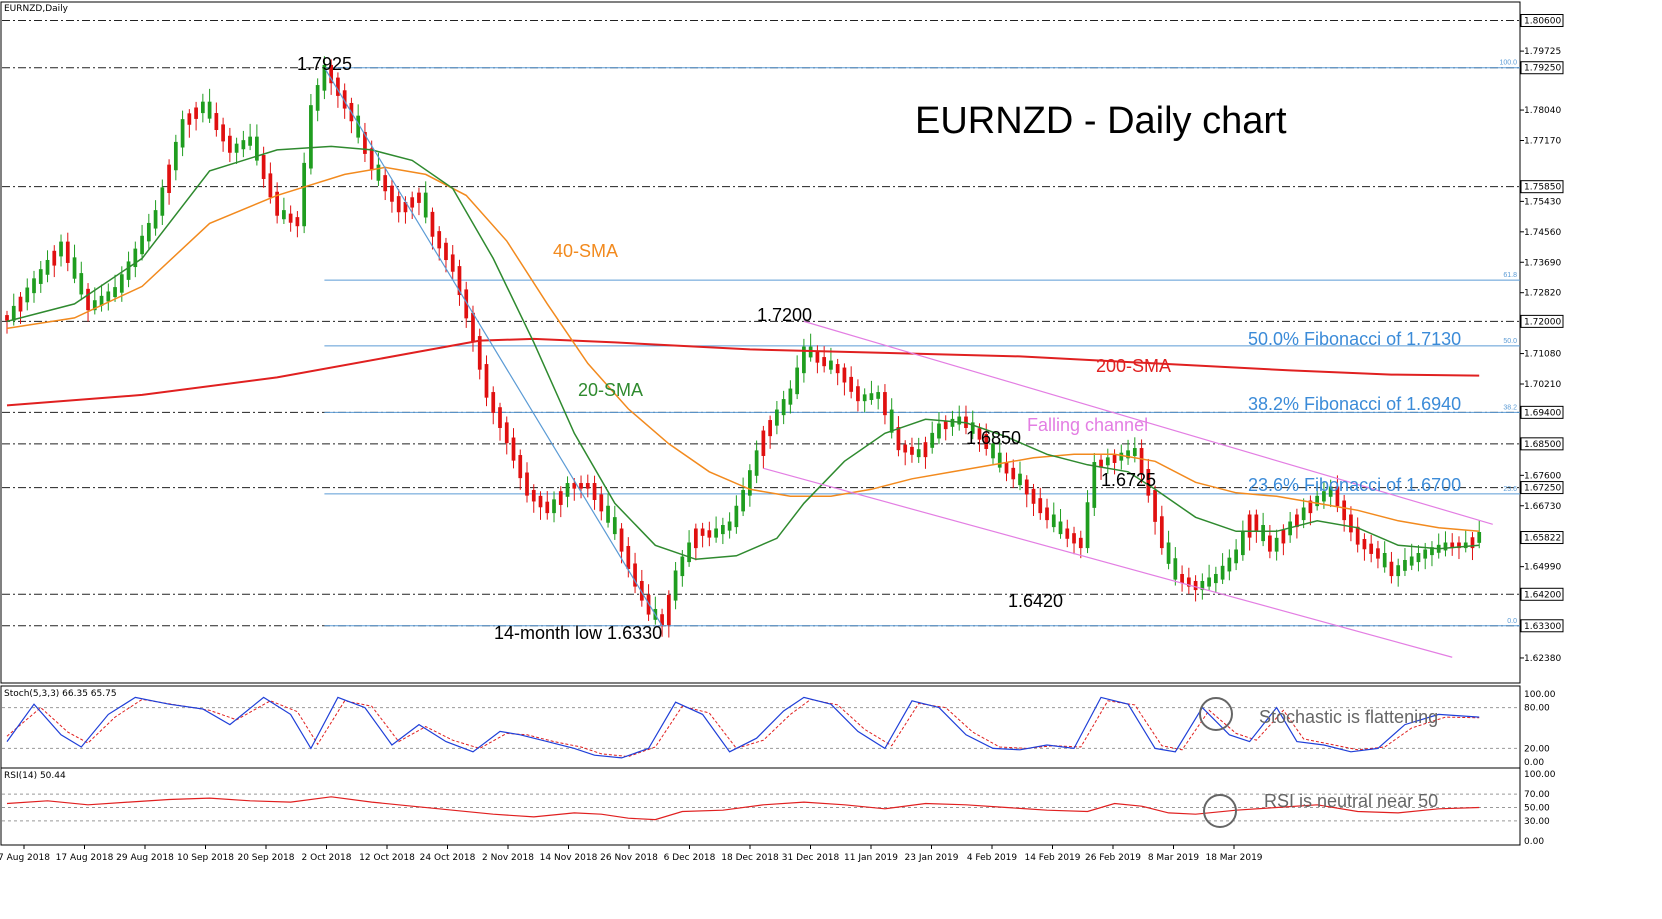 The width and height of the screenshot is (1662, 919). Describe the element at coordinates (1128, 480) in the screenshot. I see `chart-annotation: 1.6725` at that location.